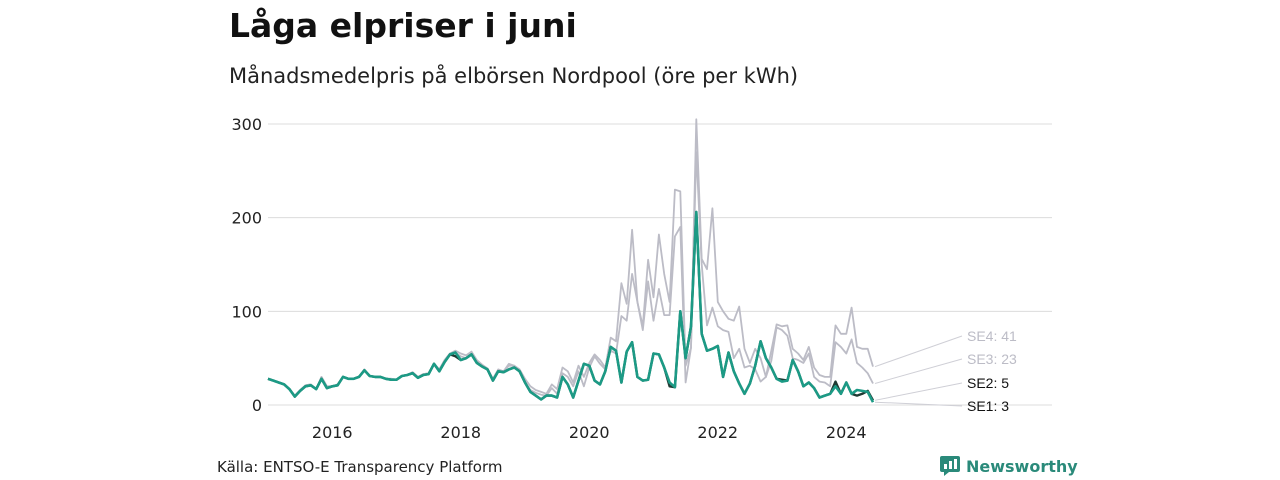 This screenshot has width=1280, height=480. Describe the element at coordinates (246, 311) in the screenshot. I see `y-tick-label-100: 100` at that location.